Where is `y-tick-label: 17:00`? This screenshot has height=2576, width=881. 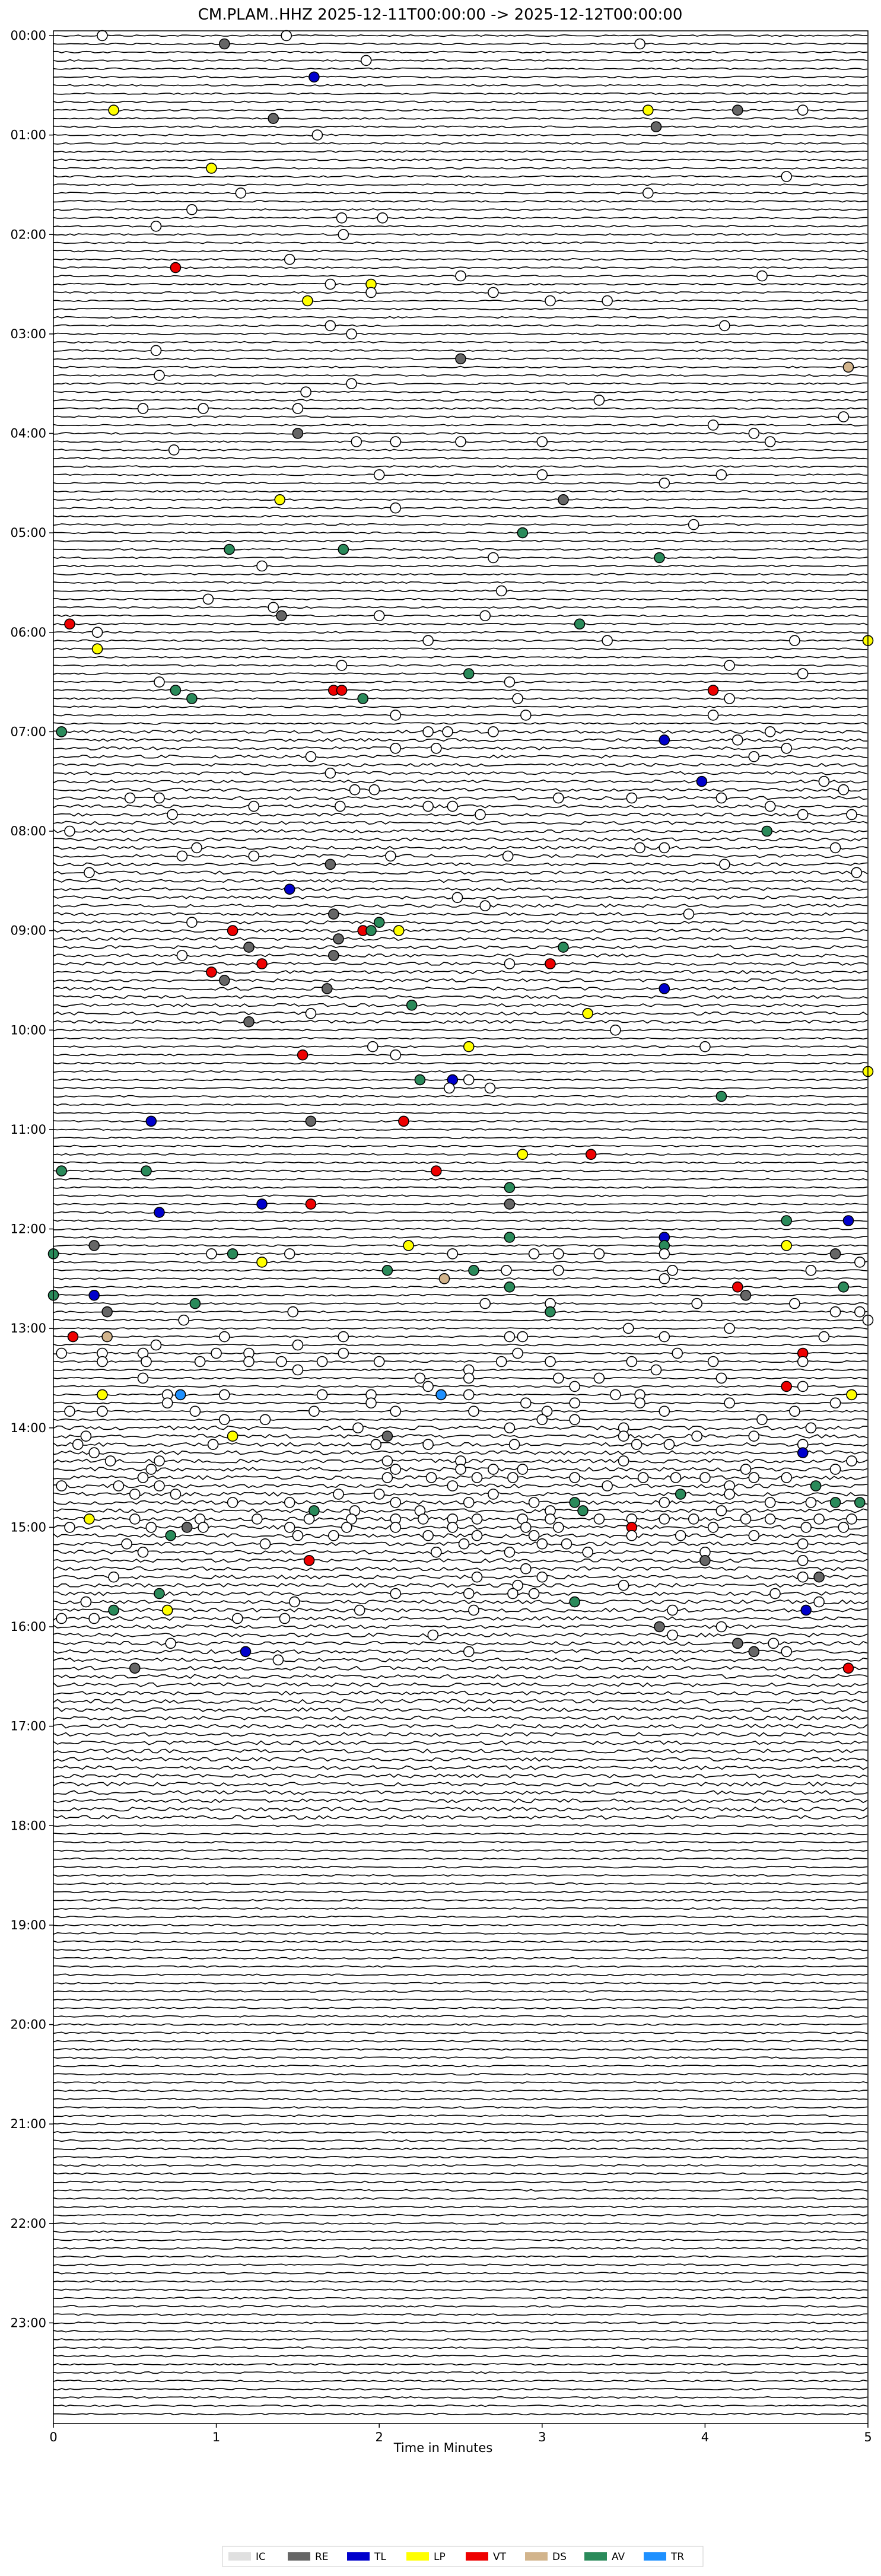 y-tick-label: 17:00 is located at coordinates (28, 1726).